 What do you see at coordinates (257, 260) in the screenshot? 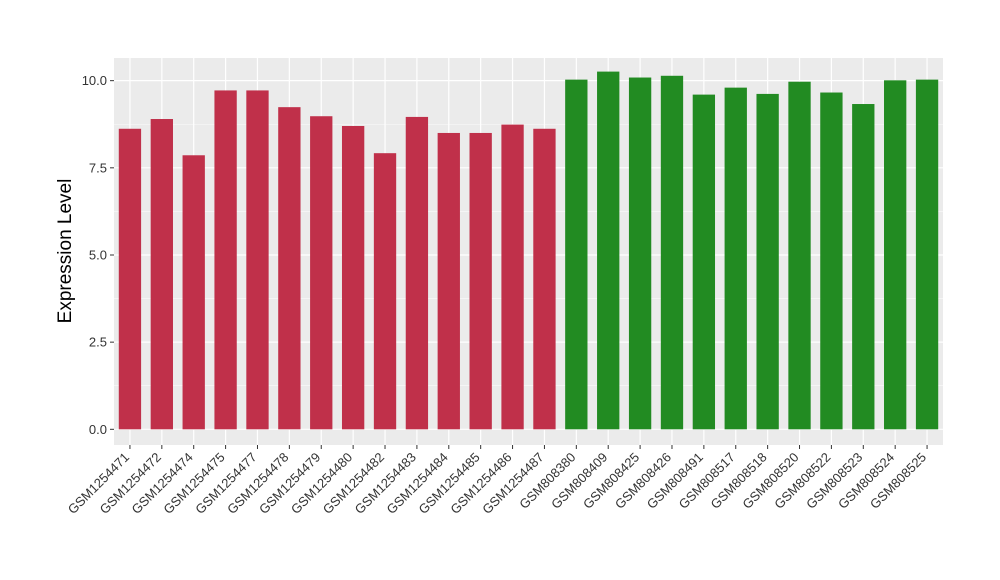
I see `bar-GSM1254477` at bounding box center [257, 260].